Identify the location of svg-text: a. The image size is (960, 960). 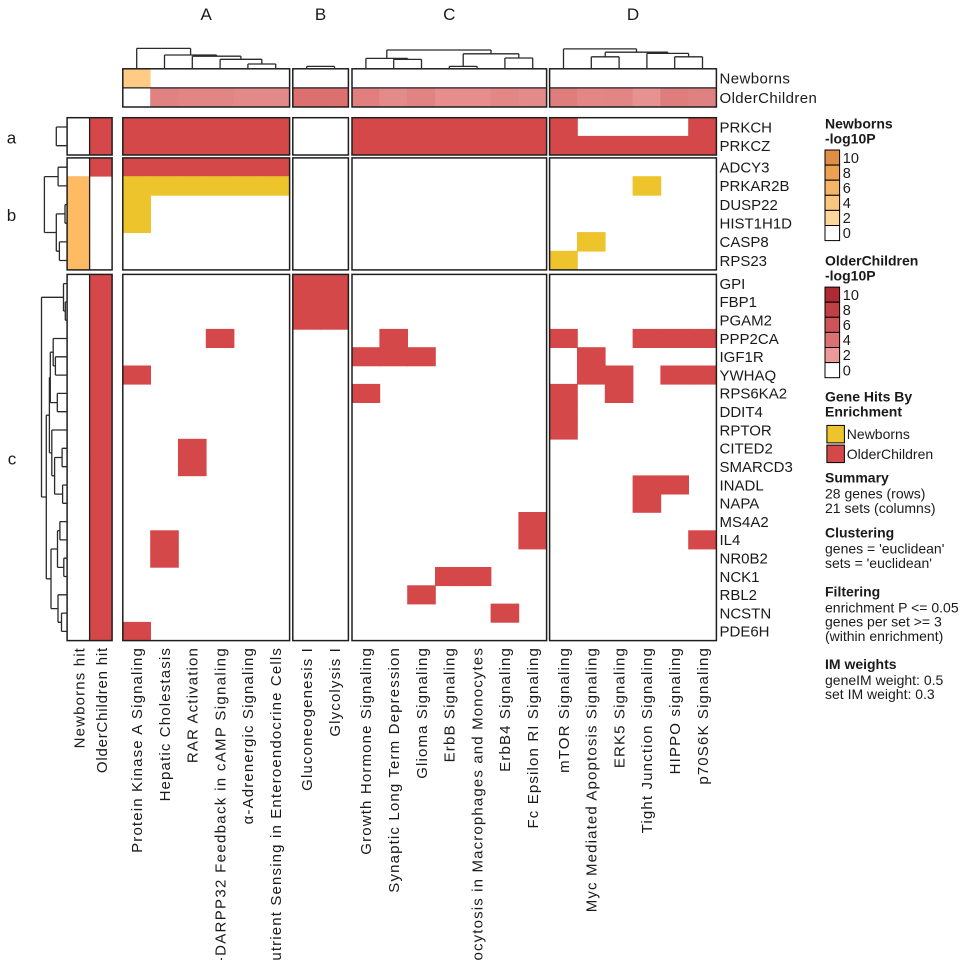
(12, 137).